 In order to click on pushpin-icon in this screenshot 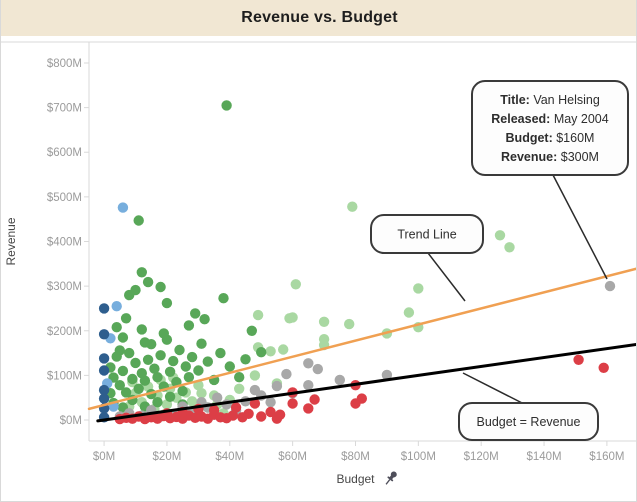, I will do `click(390, 478)`.